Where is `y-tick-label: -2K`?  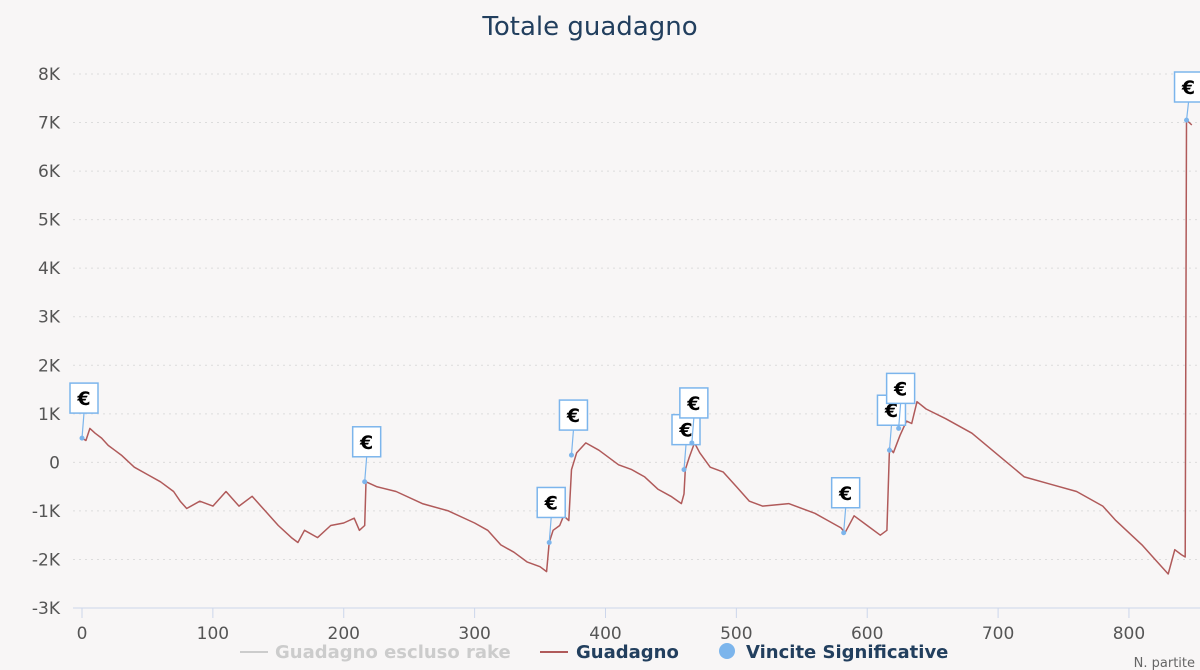 y-tick-label: -2K is located at coordinates (46, 560).